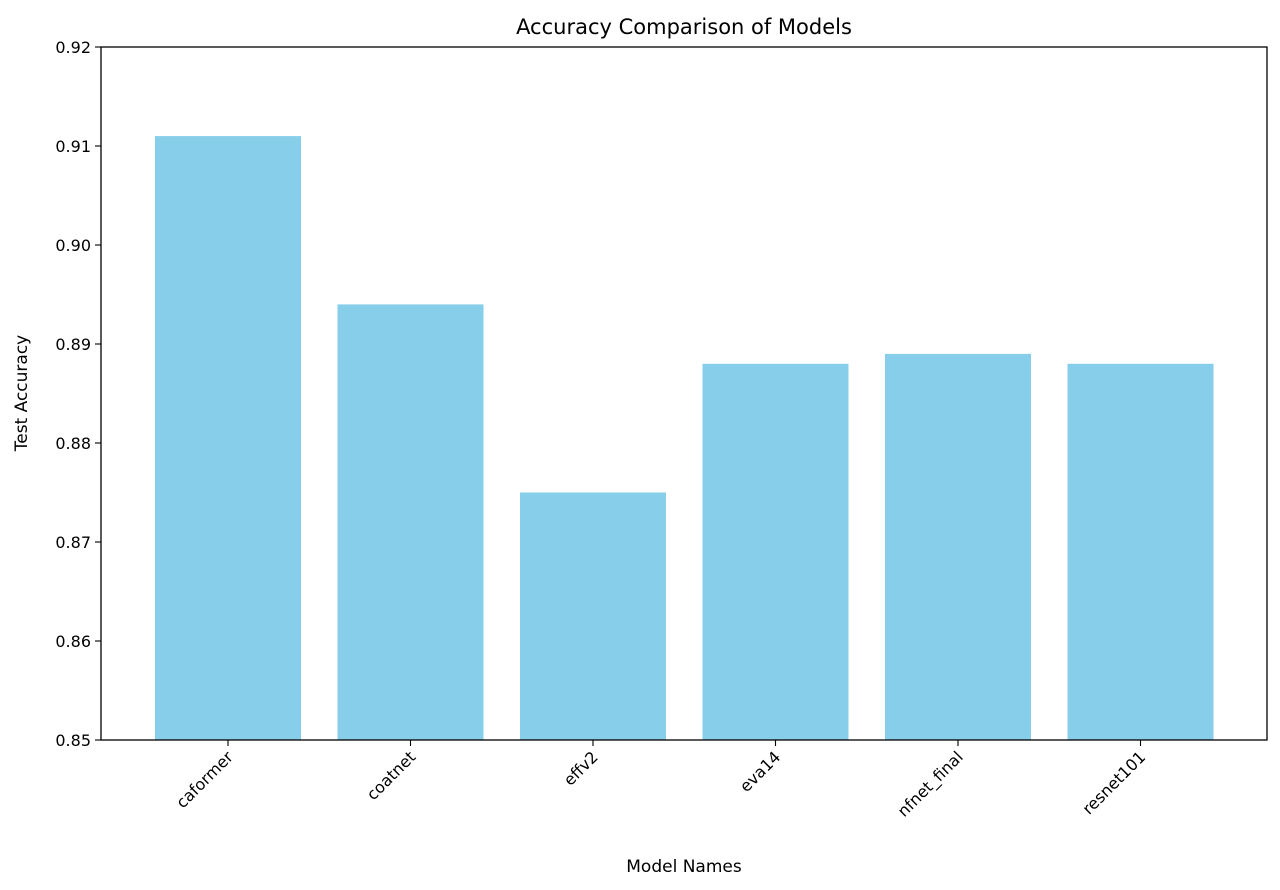  I want to click on y-tick-label: 0.86, so click(73, 641).